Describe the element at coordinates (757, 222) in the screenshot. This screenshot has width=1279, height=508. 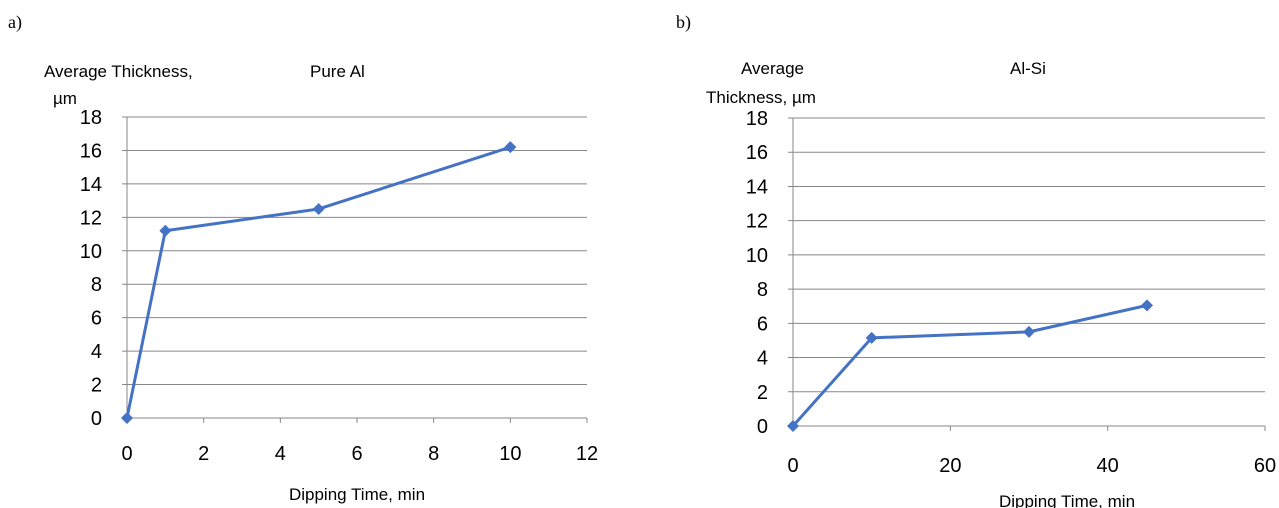
I see `y-tick-label-b-12: 12` at that location.